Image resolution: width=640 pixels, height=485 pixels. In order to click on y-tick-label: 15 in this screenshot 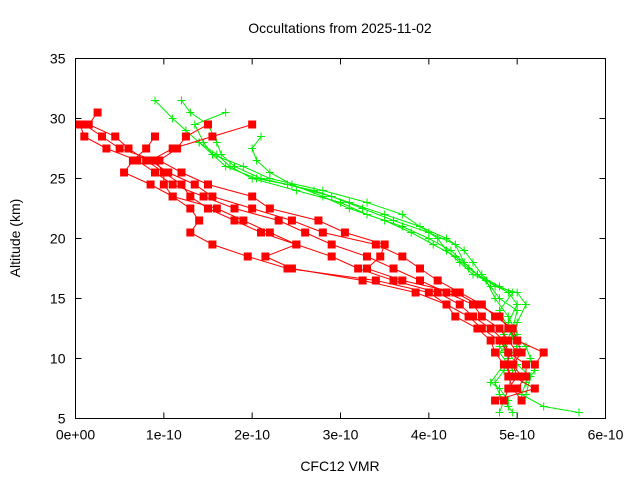, I will do `click(58, 299)`.